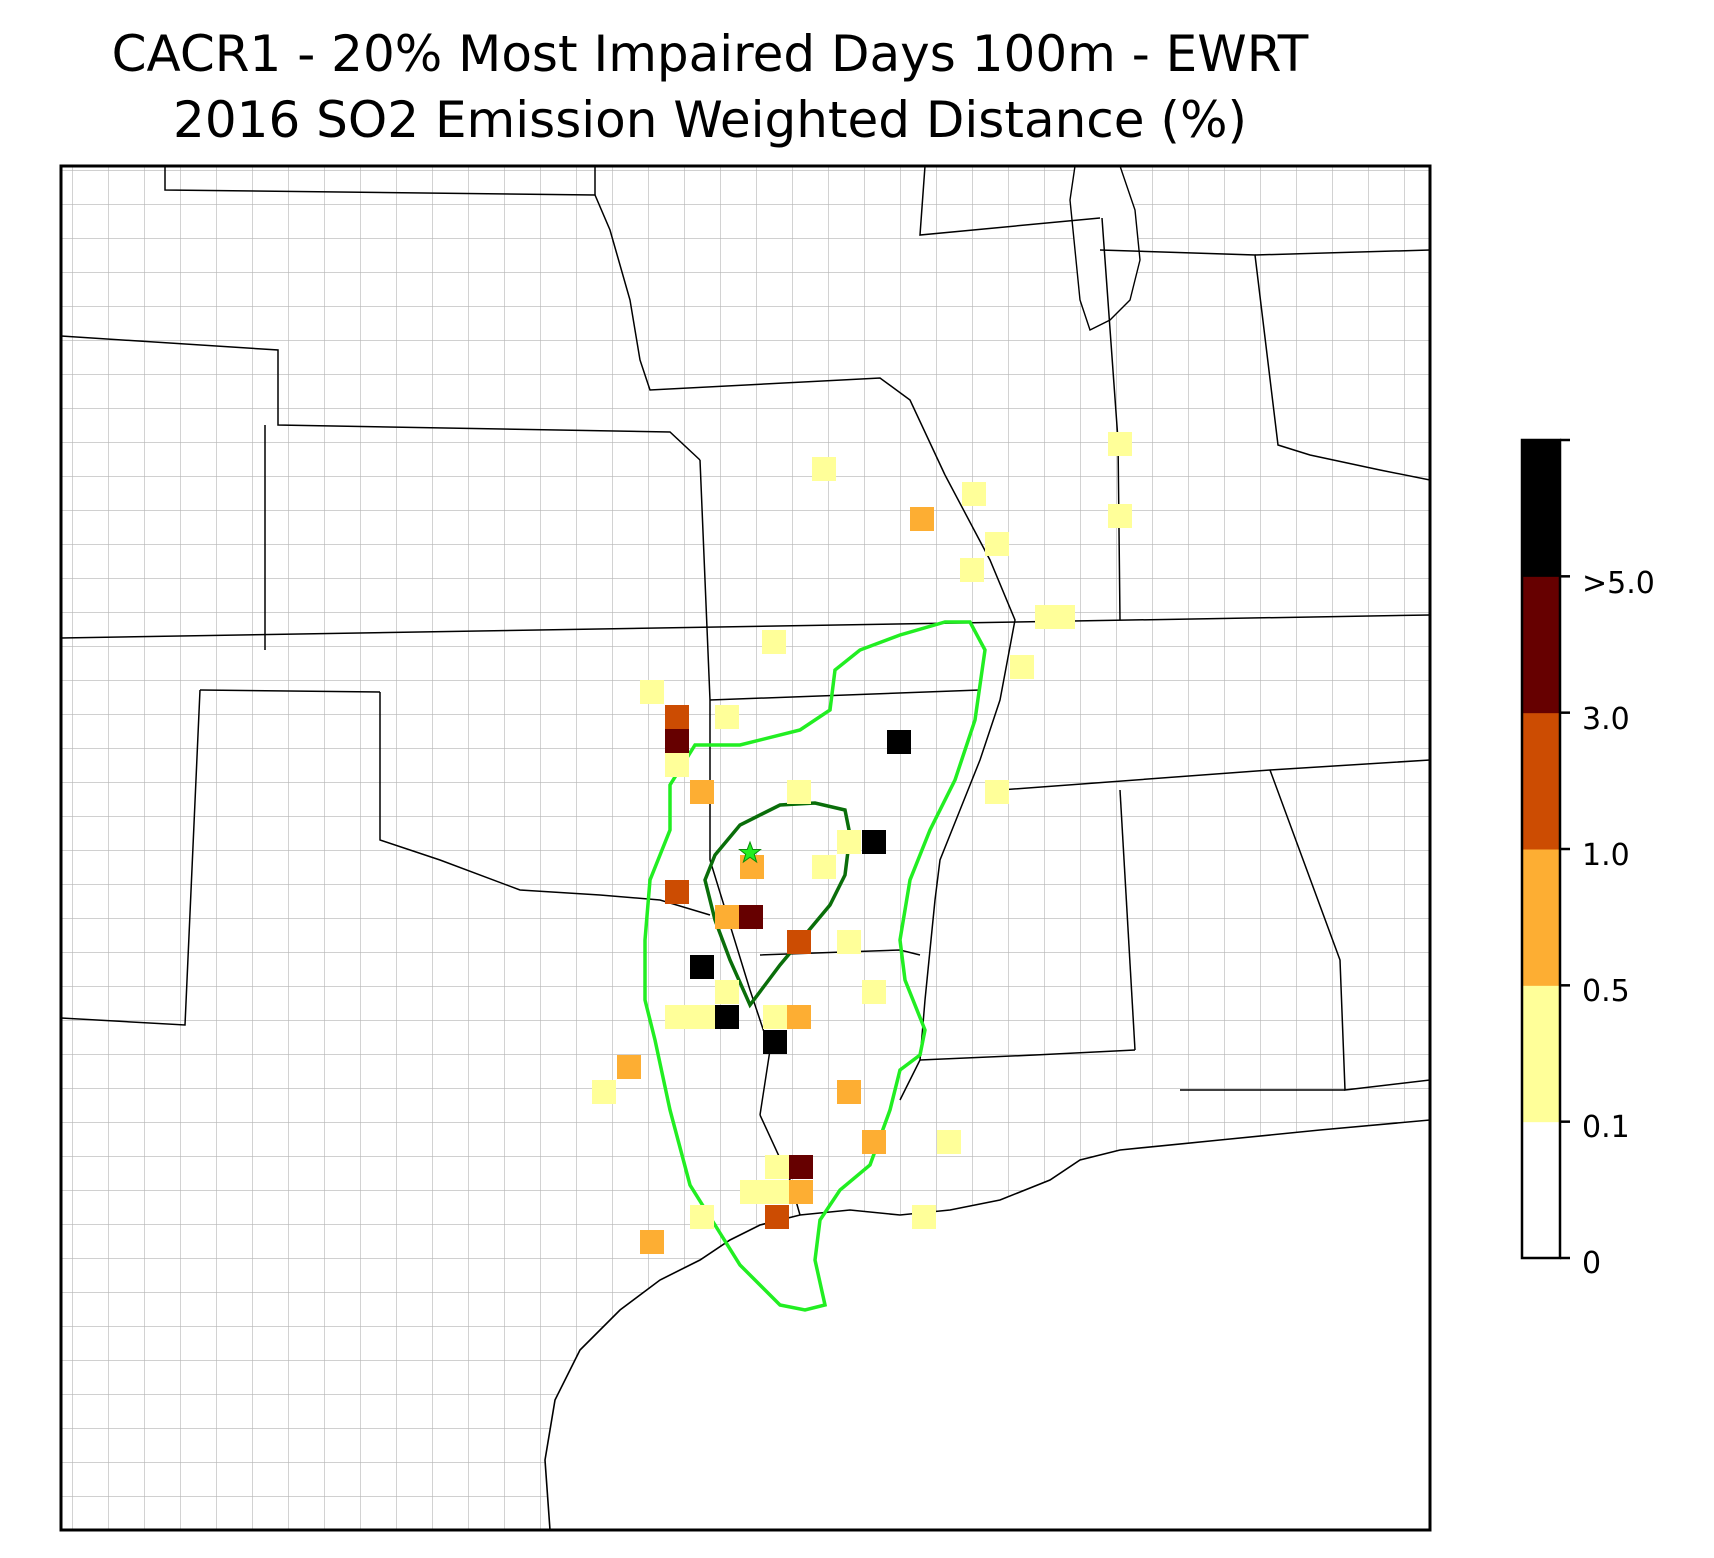 The width and height of the screenshot is (1714, 1558). Describe the element at coordinates (750, 852) in the screenshot. I see `star-icon` at that location.